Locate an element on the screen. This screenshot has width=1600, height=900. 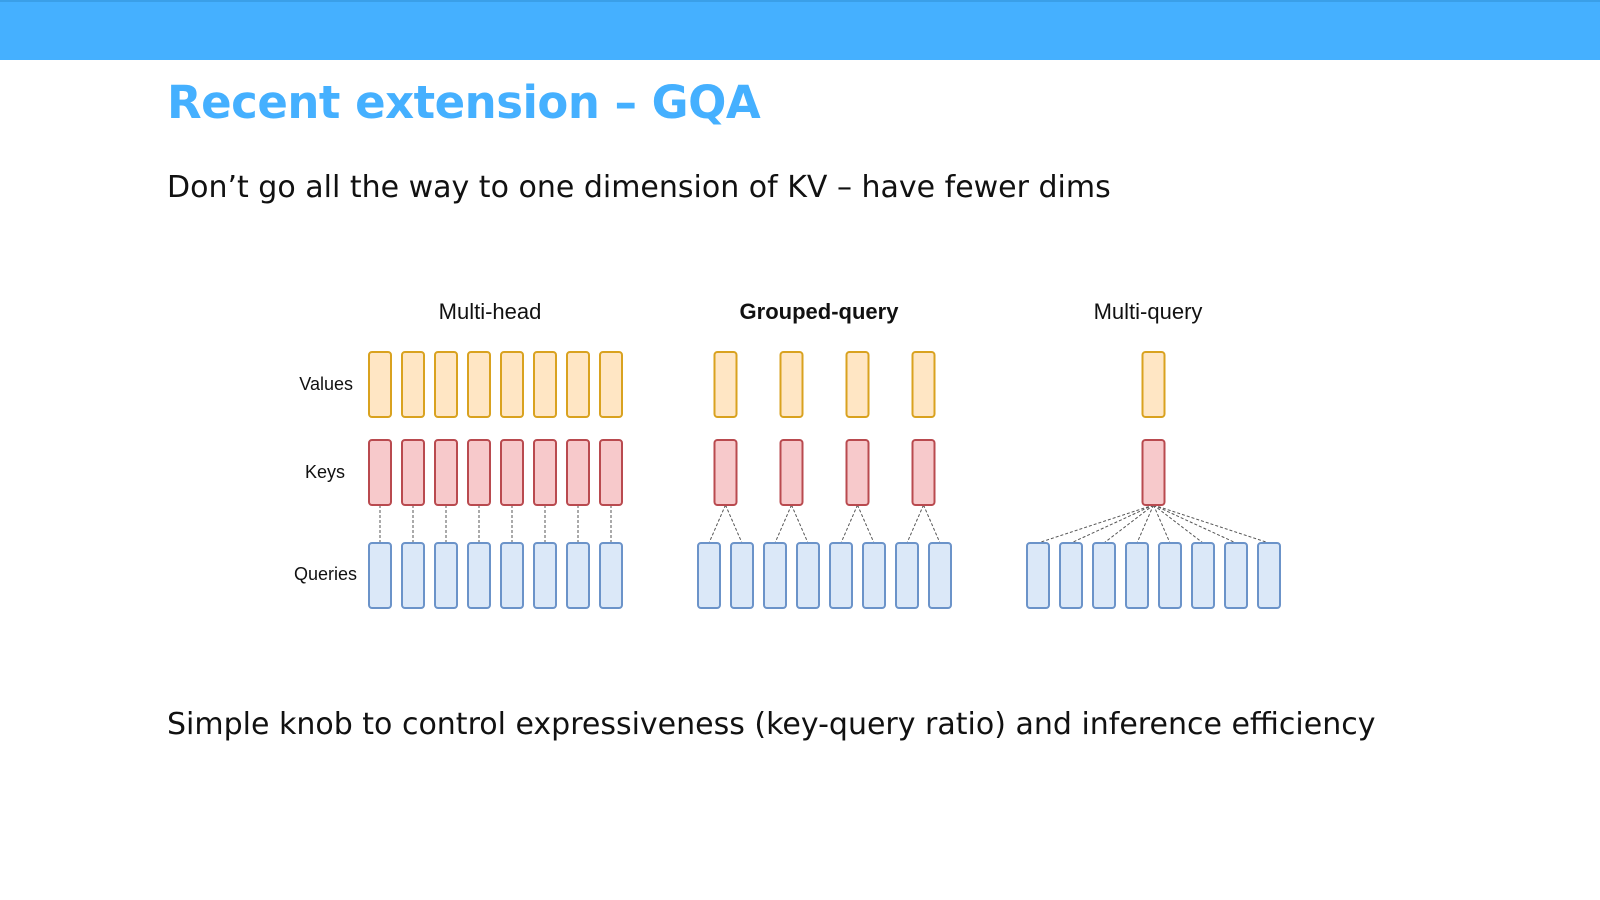
variant-title-grouped-query: Grouped-query is located at coordinates (820, 311).